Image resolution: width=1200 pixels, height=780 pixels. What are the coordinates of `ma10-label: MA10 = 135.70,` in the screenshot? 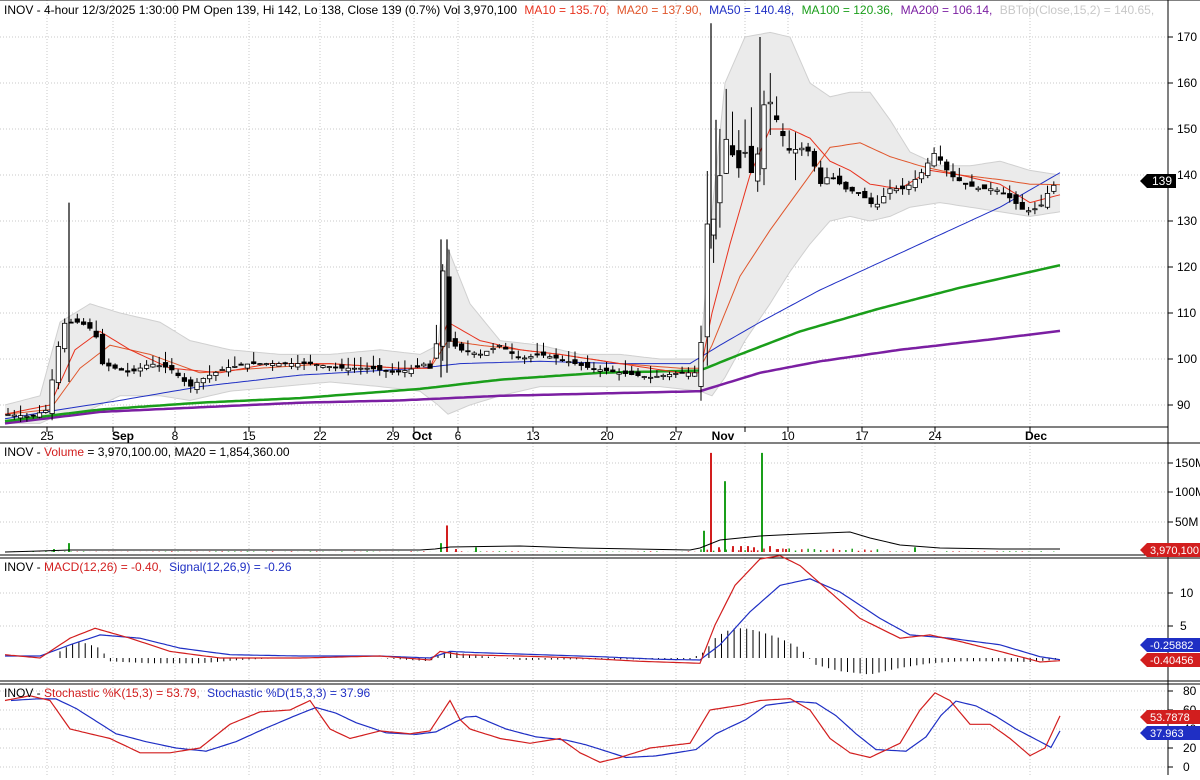 It's located at (566, 10).